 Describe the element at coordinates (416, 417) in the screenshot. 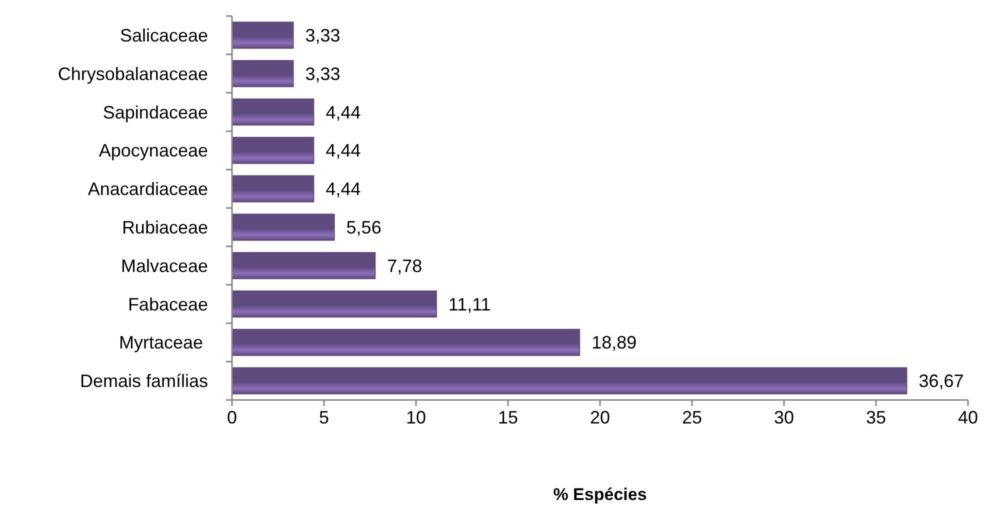

I see `x-tick-label: 10` at that location.